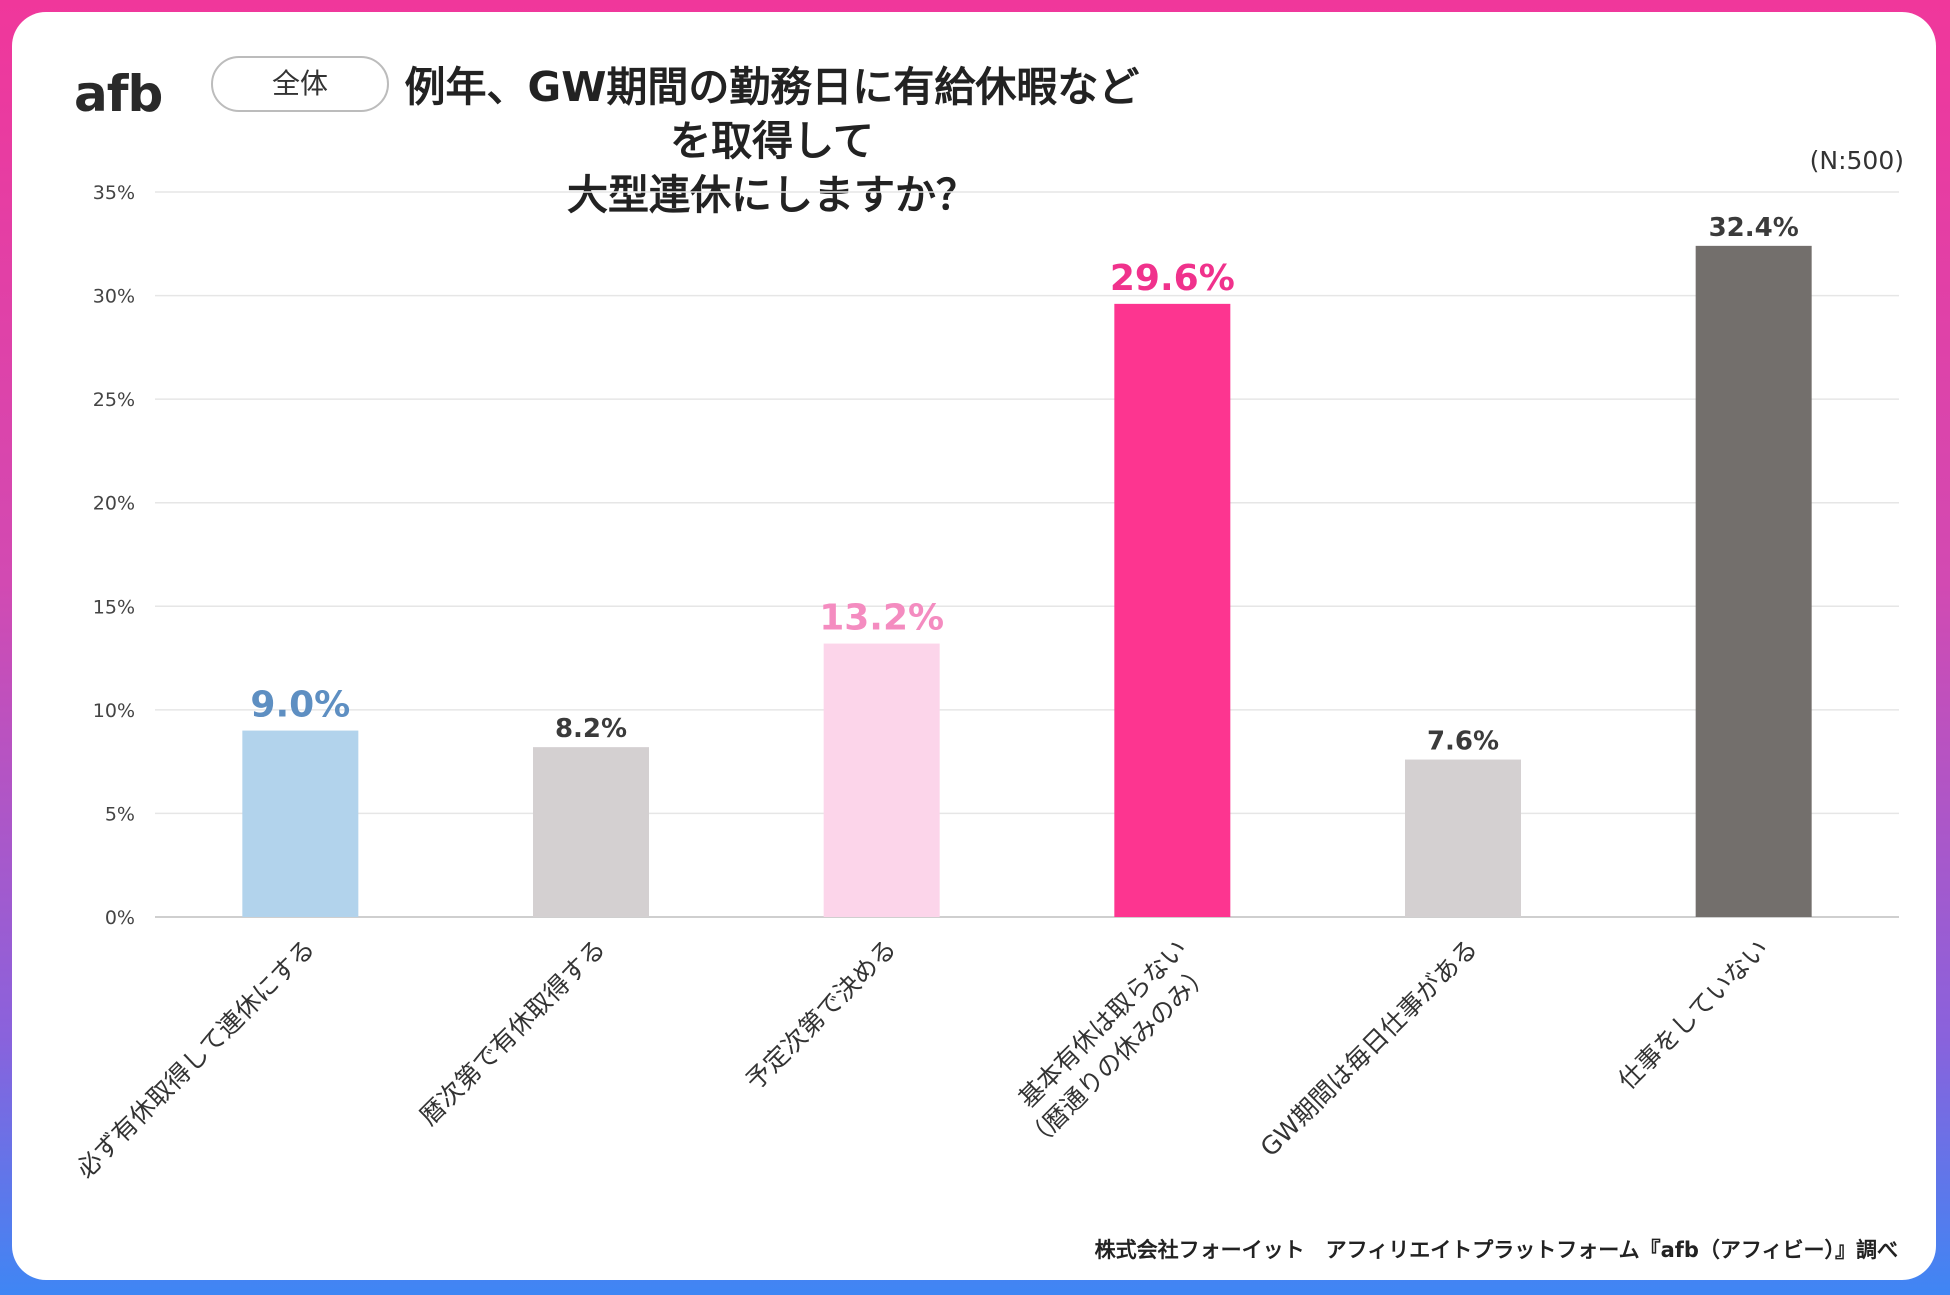  What do you see at coordinates (1463, 742) in the screenshot?
I see `value-label: 7.6%` at bounding box center [1463, 742].